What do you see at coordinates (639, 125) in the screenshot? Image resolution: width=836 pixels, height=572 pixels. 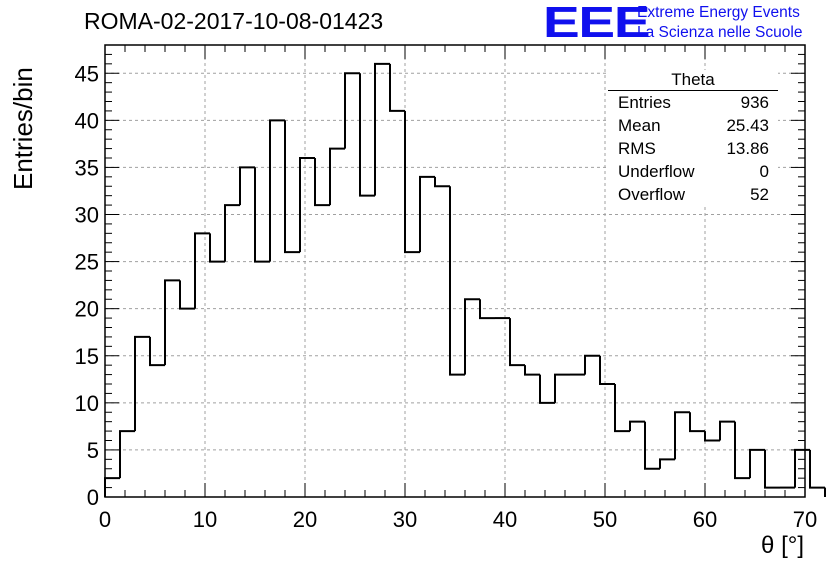 I see `stats-label: Mean` at bounding box center [639, 125].